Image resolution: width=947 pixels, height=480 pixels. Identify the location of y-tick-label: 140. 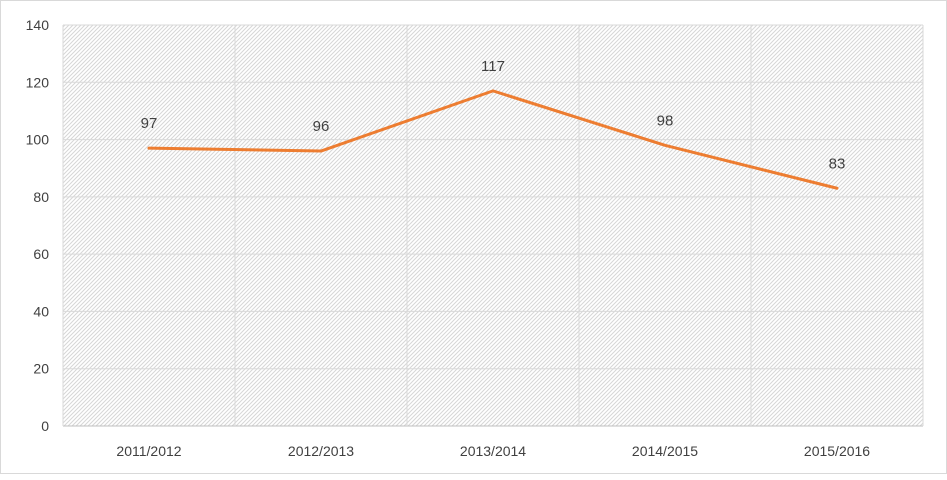
(38, 25).